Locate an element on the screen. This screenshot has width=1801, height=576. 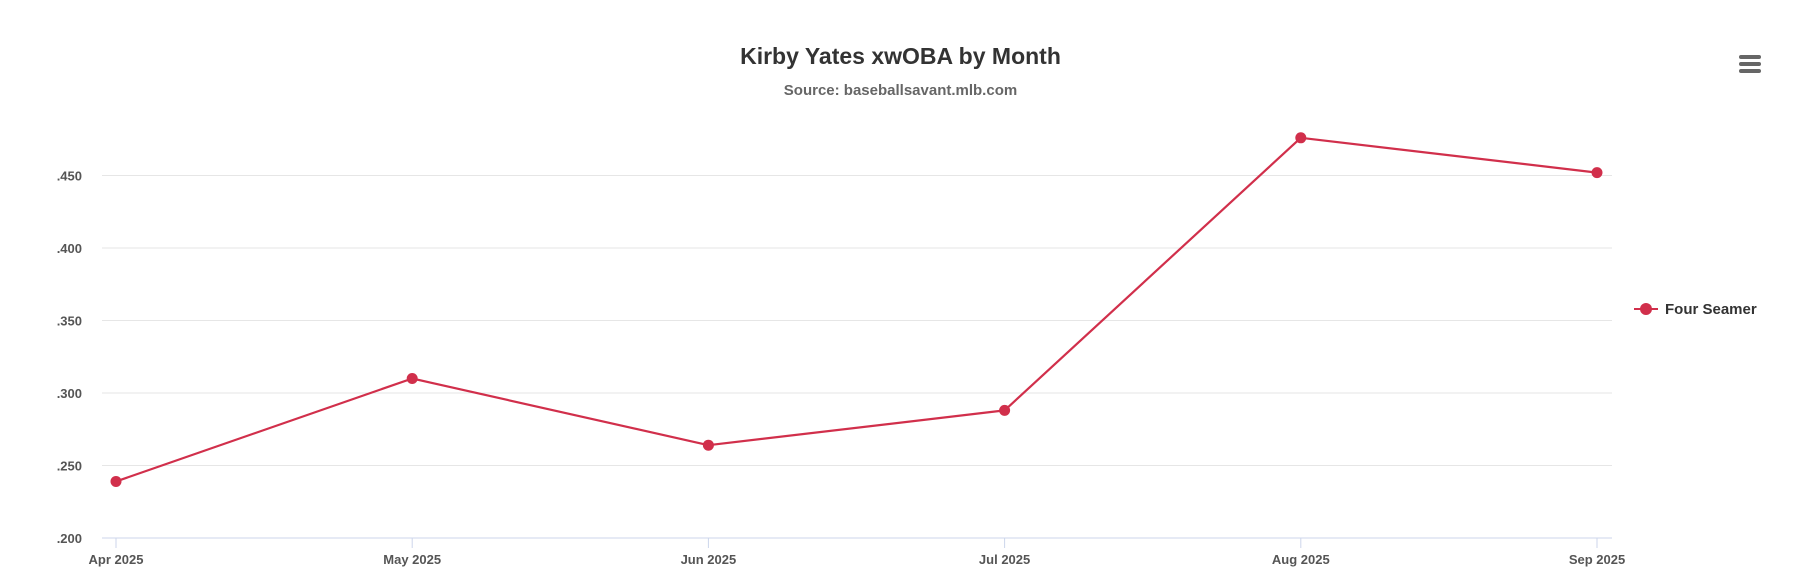
legend-marker is located at coordinates (1646, 309).